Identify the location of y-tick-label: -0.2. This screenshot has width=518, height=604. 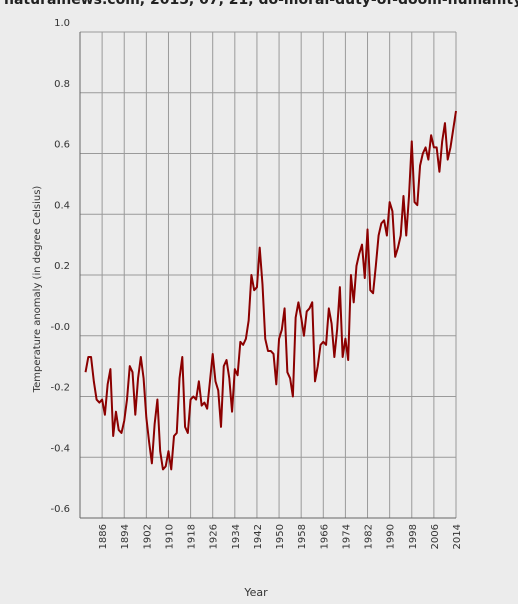
(60, 388).